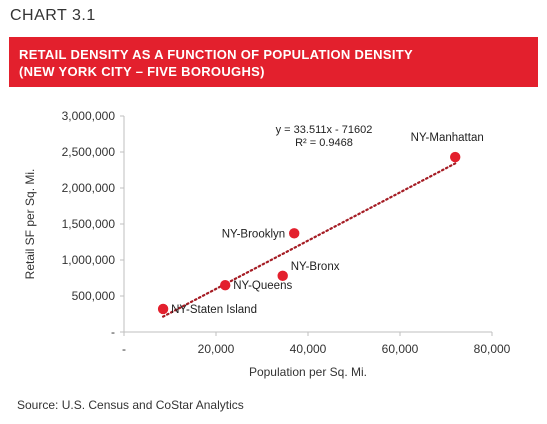 The image size is (547, 424). Describe the element at coordinates (30, 224) in the screenshot. I see `y-axis-title: Retail SF per Sq. Mi.` at that location.